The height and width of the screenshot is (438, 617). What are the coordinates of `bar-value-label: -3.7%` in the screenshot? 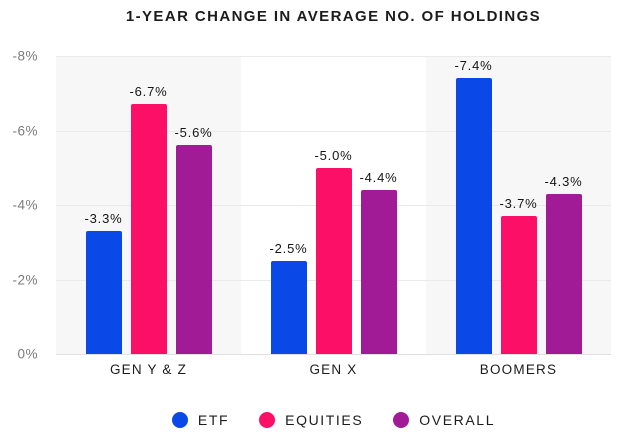 It's located at (518, 204).